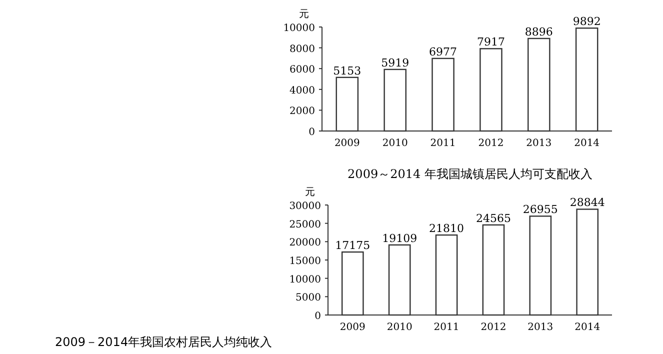 The image size is (663, 354). Describe the element at coordinates (163, 342) in the screenshot. I see `text: 2009－2014年我国农村居民人均纯收入` at that location.